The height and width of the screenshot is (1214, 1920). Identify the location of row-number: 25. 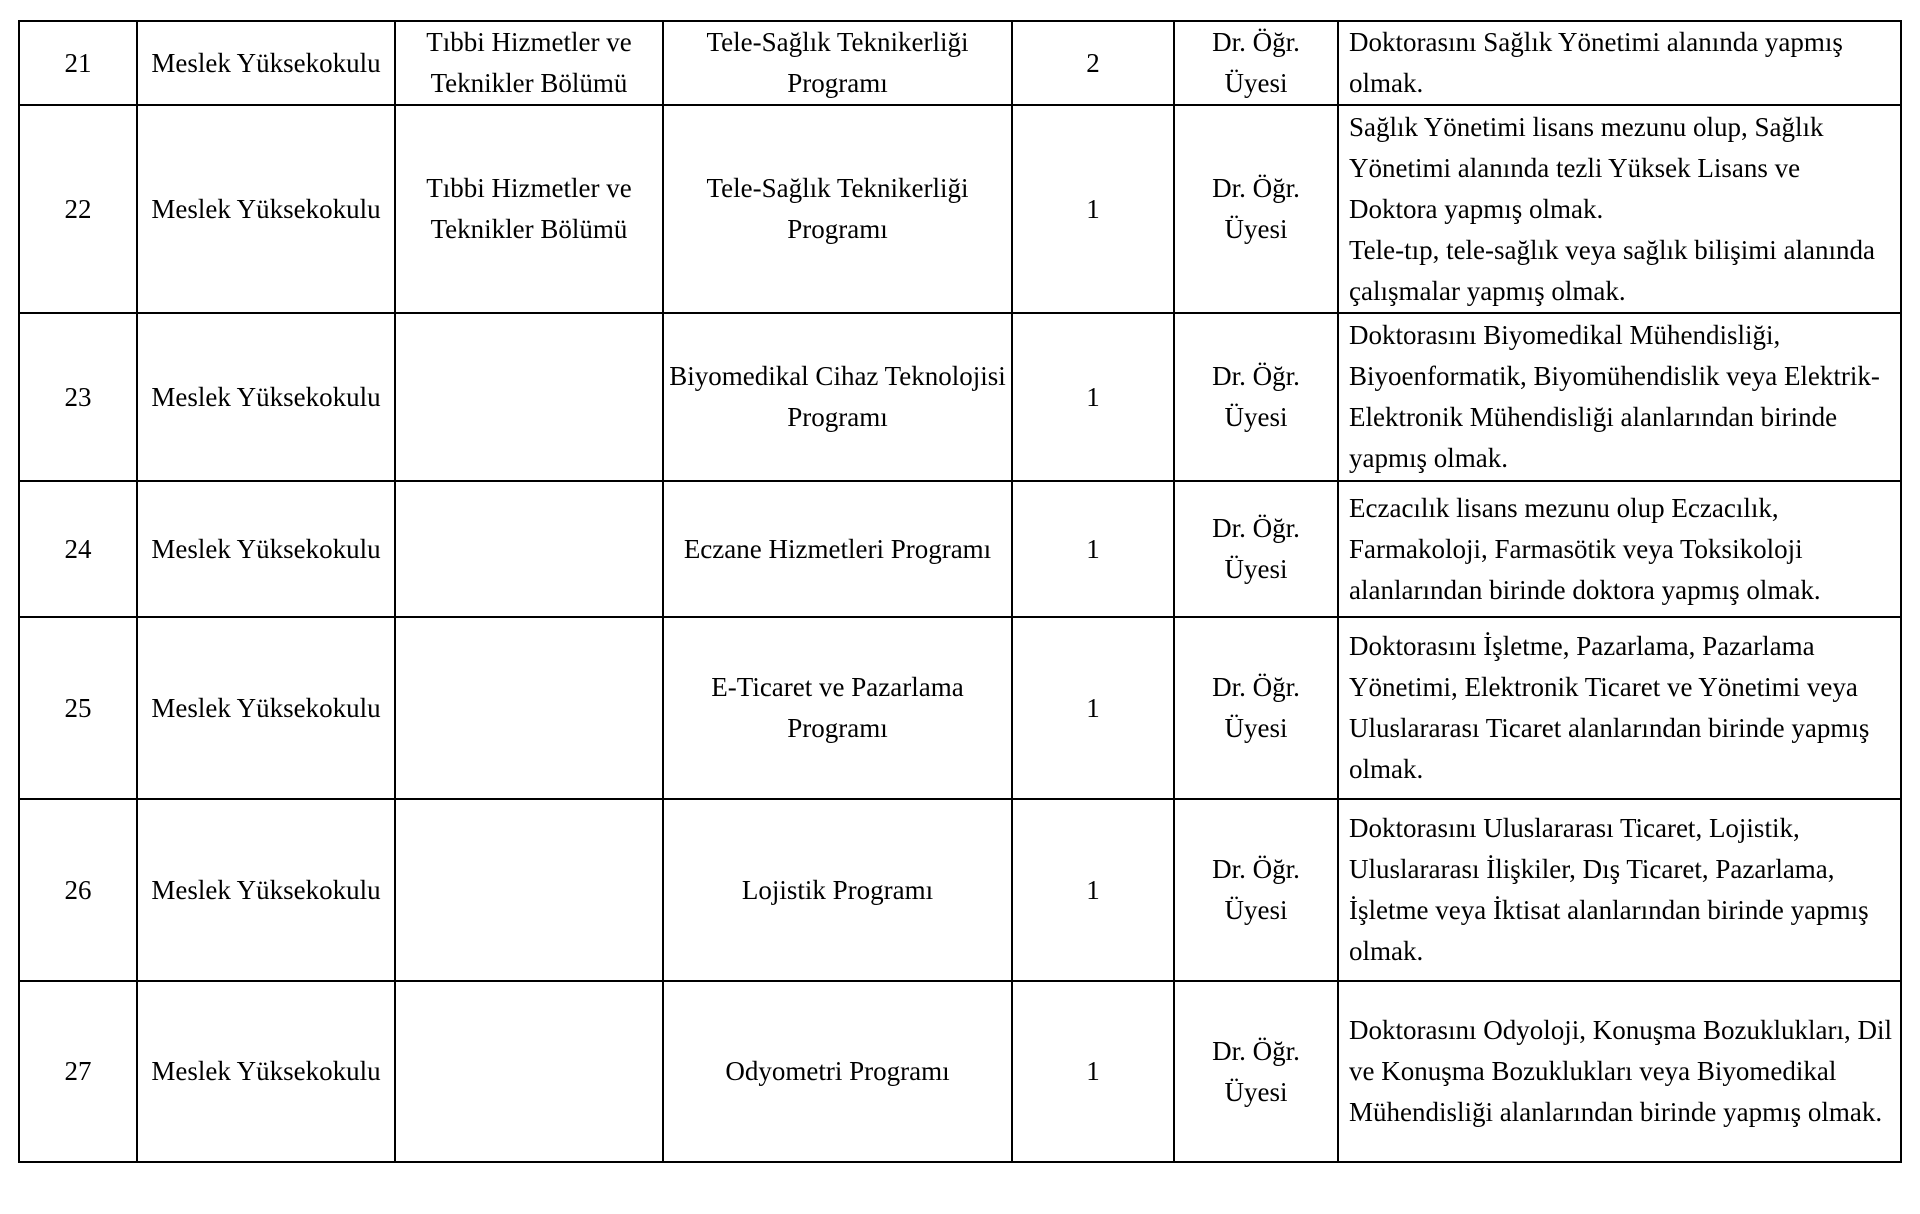
(78, 708).